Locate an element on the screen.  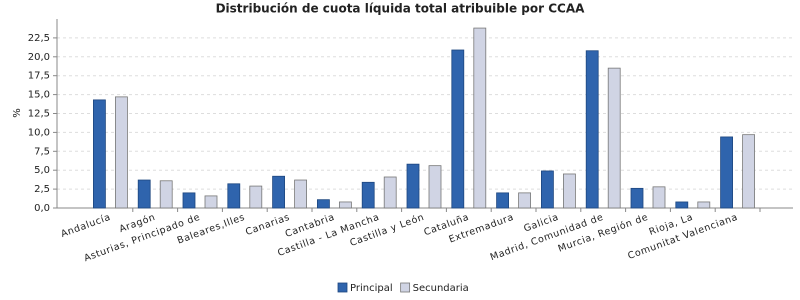
x-tick-label: Canarias is located at coordinates (267, 225).